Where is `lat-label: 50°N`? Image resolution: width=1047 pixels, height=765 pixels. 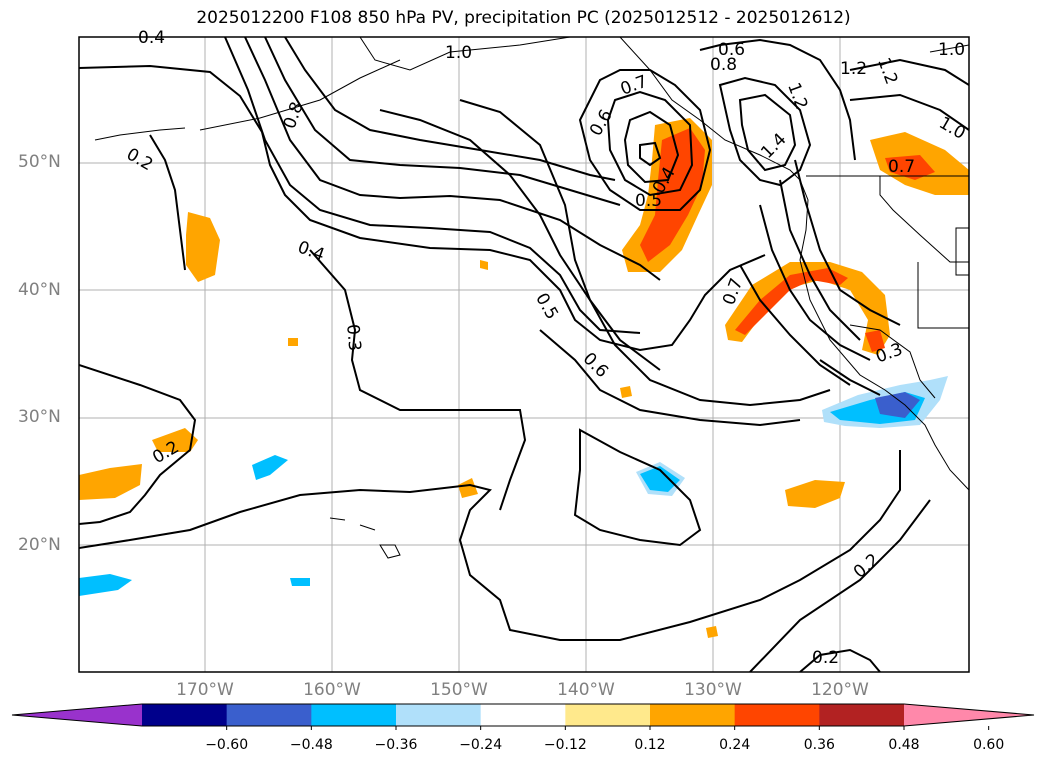
lat-label: 50°N is located at coordinates (39, 162).